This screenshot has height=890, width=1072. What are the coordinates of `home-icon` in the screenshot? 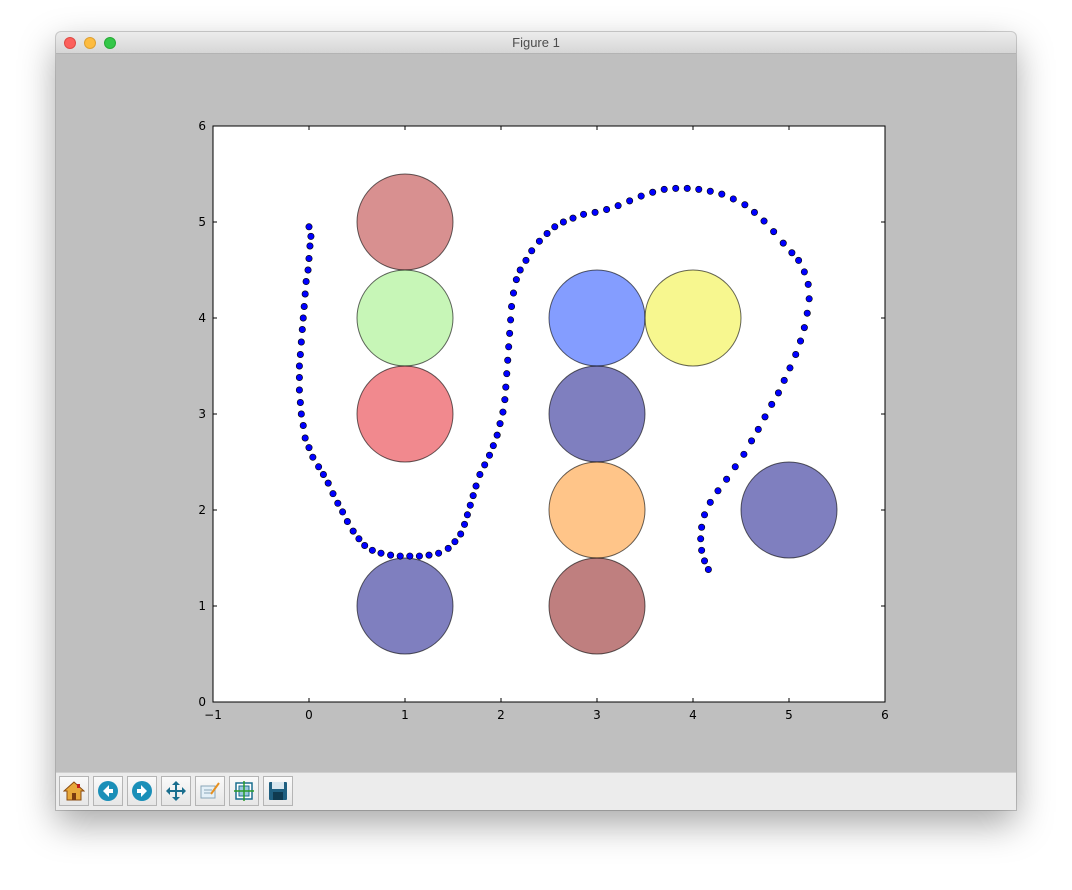 It's located at (74, 791).